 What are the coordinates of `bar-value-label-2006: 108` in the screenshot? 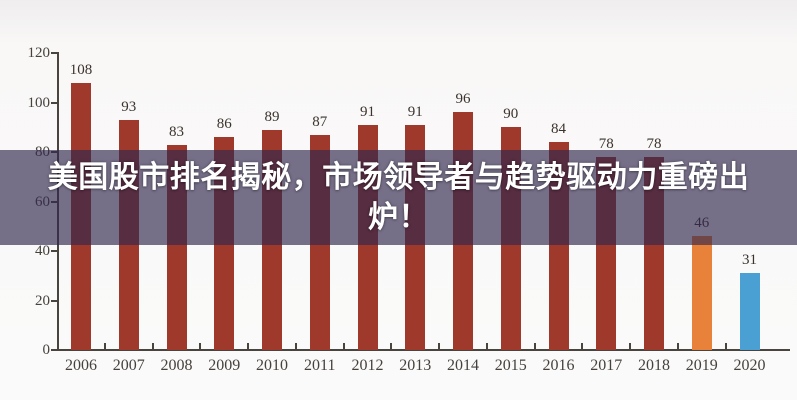 It's located at (81, 69).